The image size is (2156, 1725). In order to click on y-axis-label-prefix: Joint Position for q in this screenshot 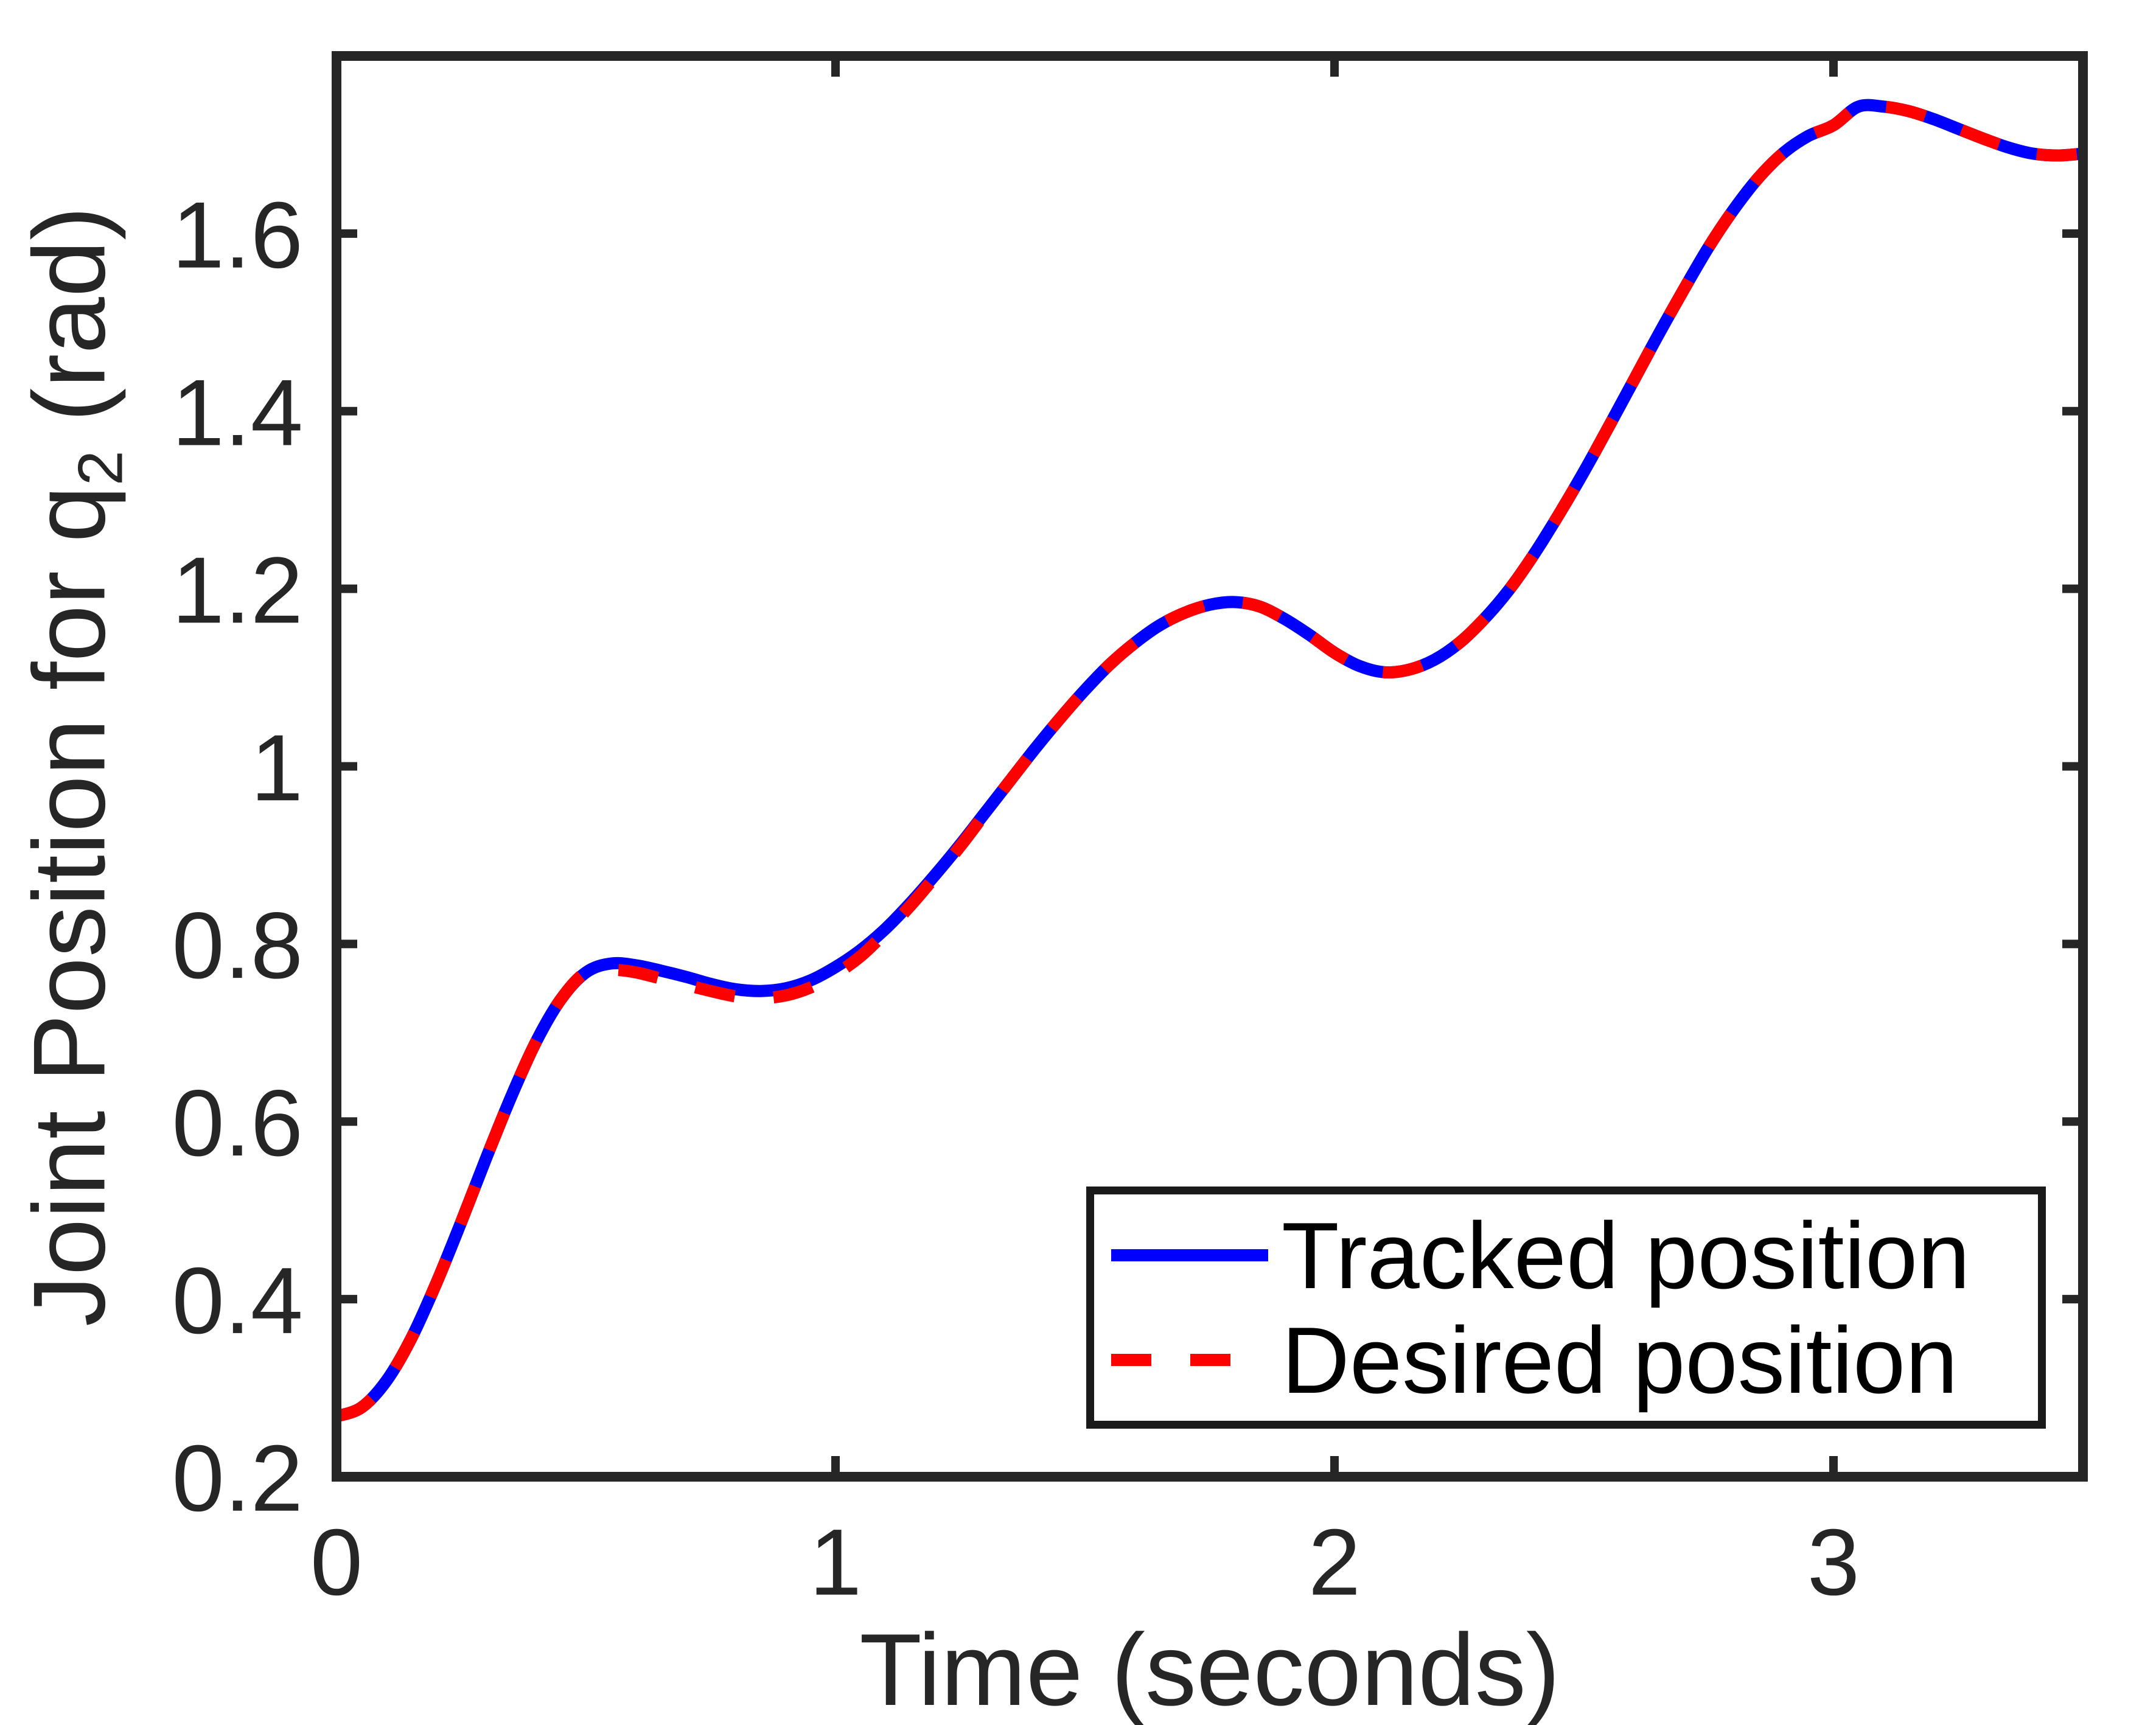, I will do `click(70, 906)`.